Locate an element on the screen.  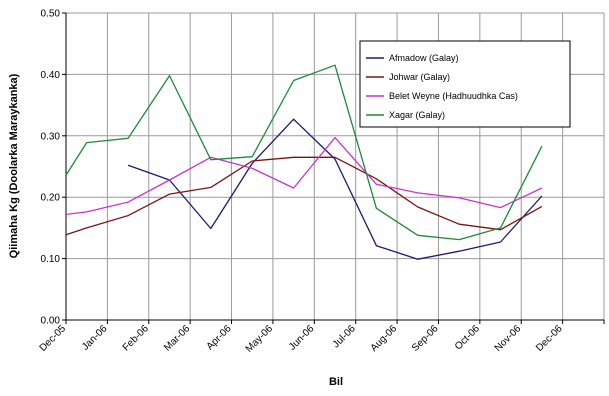
x-tick-label: Jan-06 is located at coordinates (95, 338).